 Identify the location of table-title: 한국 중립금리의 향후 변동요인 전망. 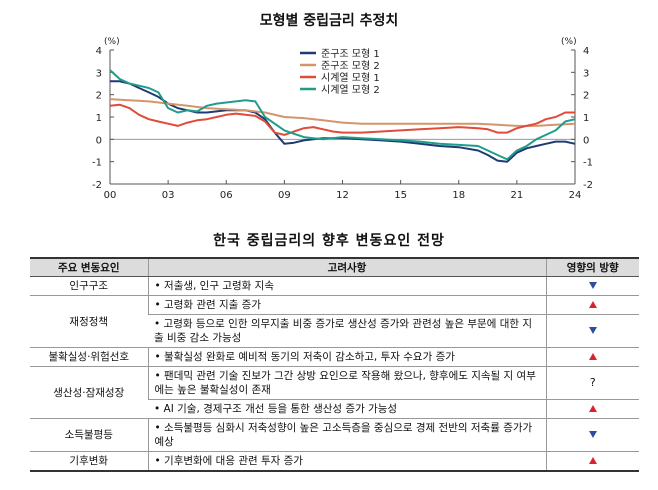
(329, 241).